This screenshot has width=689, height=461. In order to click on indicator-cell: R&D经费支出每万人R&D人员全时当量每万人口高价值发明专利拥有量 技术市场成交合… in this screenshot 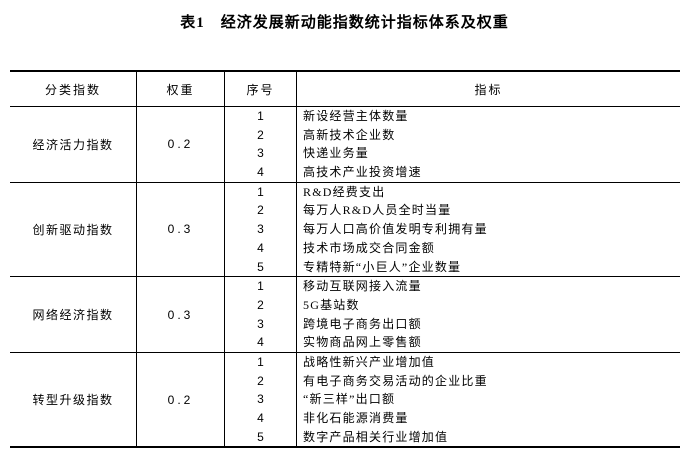, I will do `click(488, 229)`.